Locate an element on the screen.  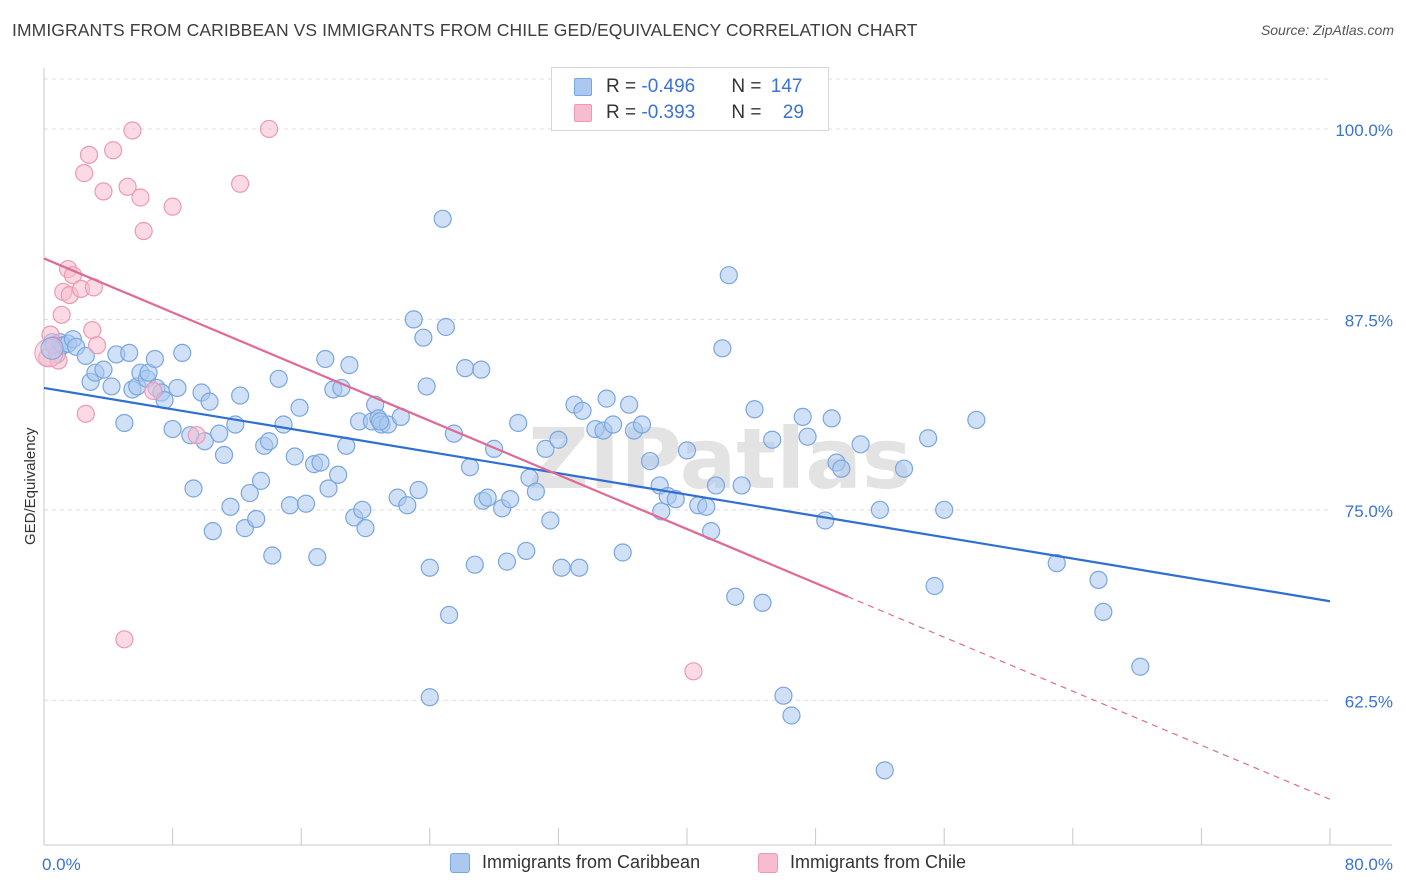
legend-label-caribbean: Immigrants from Caribbean is located at coordinates (591, 862).